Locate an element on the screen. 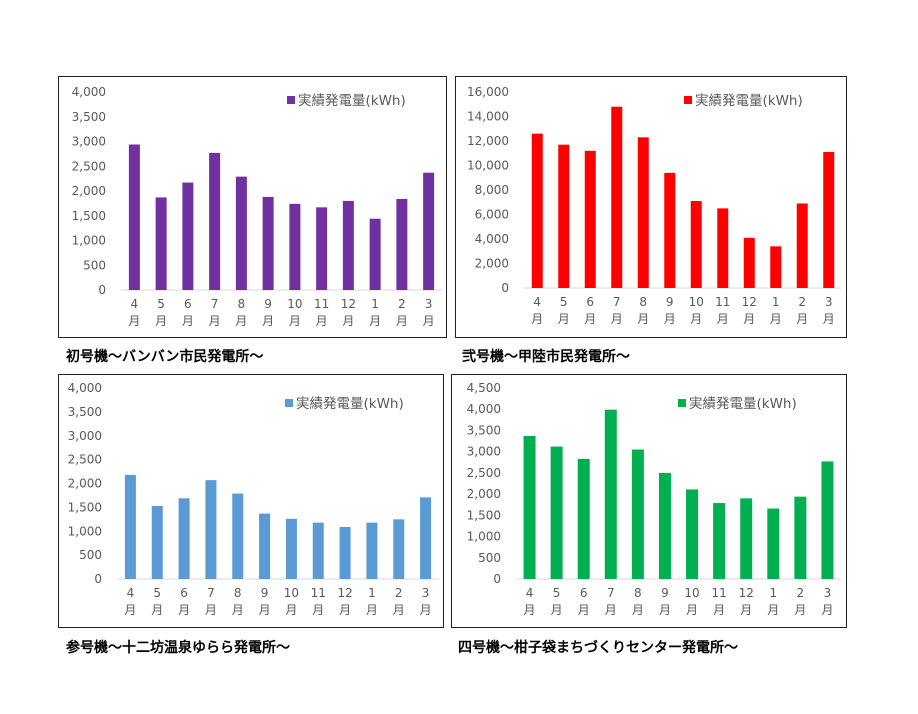 This screenshot has width=918, height=714. y-tick-label: 3,500 is located at coordinates (85, 412).